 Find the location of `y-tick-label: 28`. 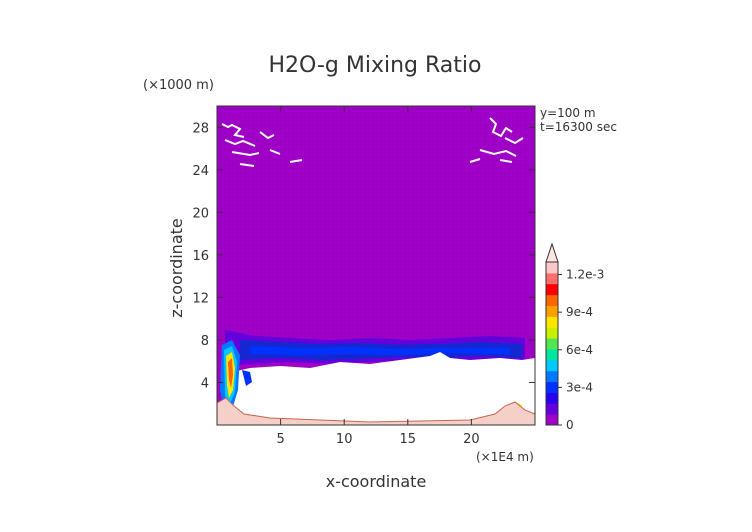

y-tick-label: 28 is located at coordinates (200, 128).